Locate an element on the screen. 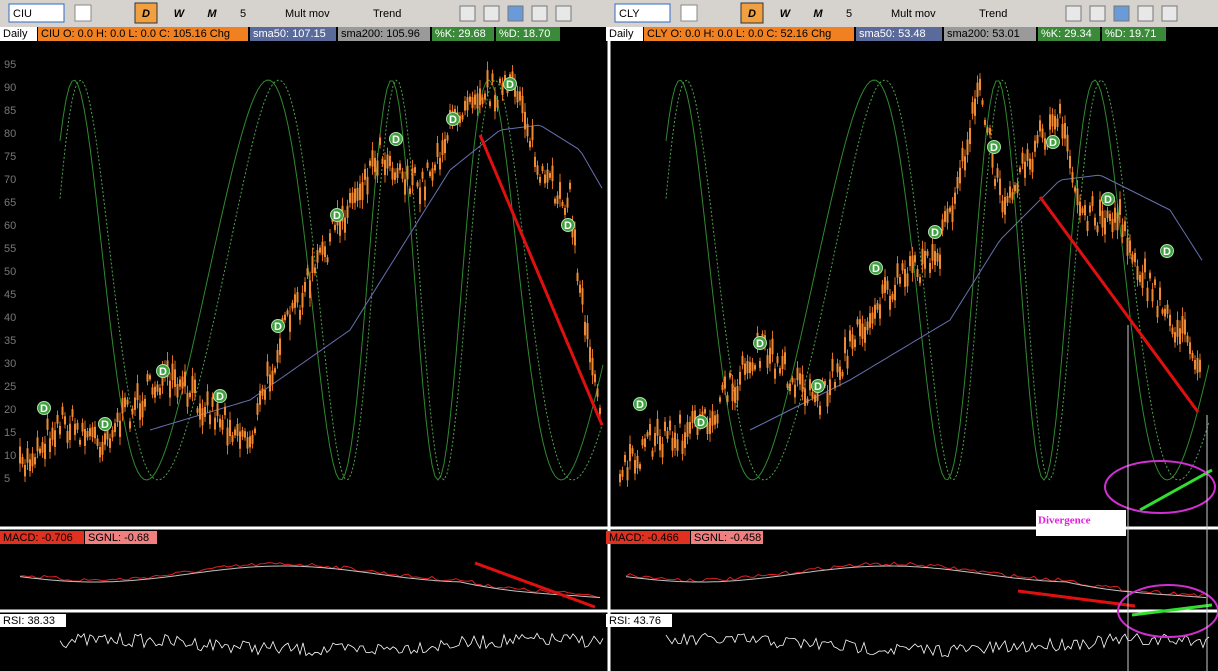 Image resolution: width=1218 pixels, height=671 pixels. y-tick-label: 80 is located at coordinates (10, 134).